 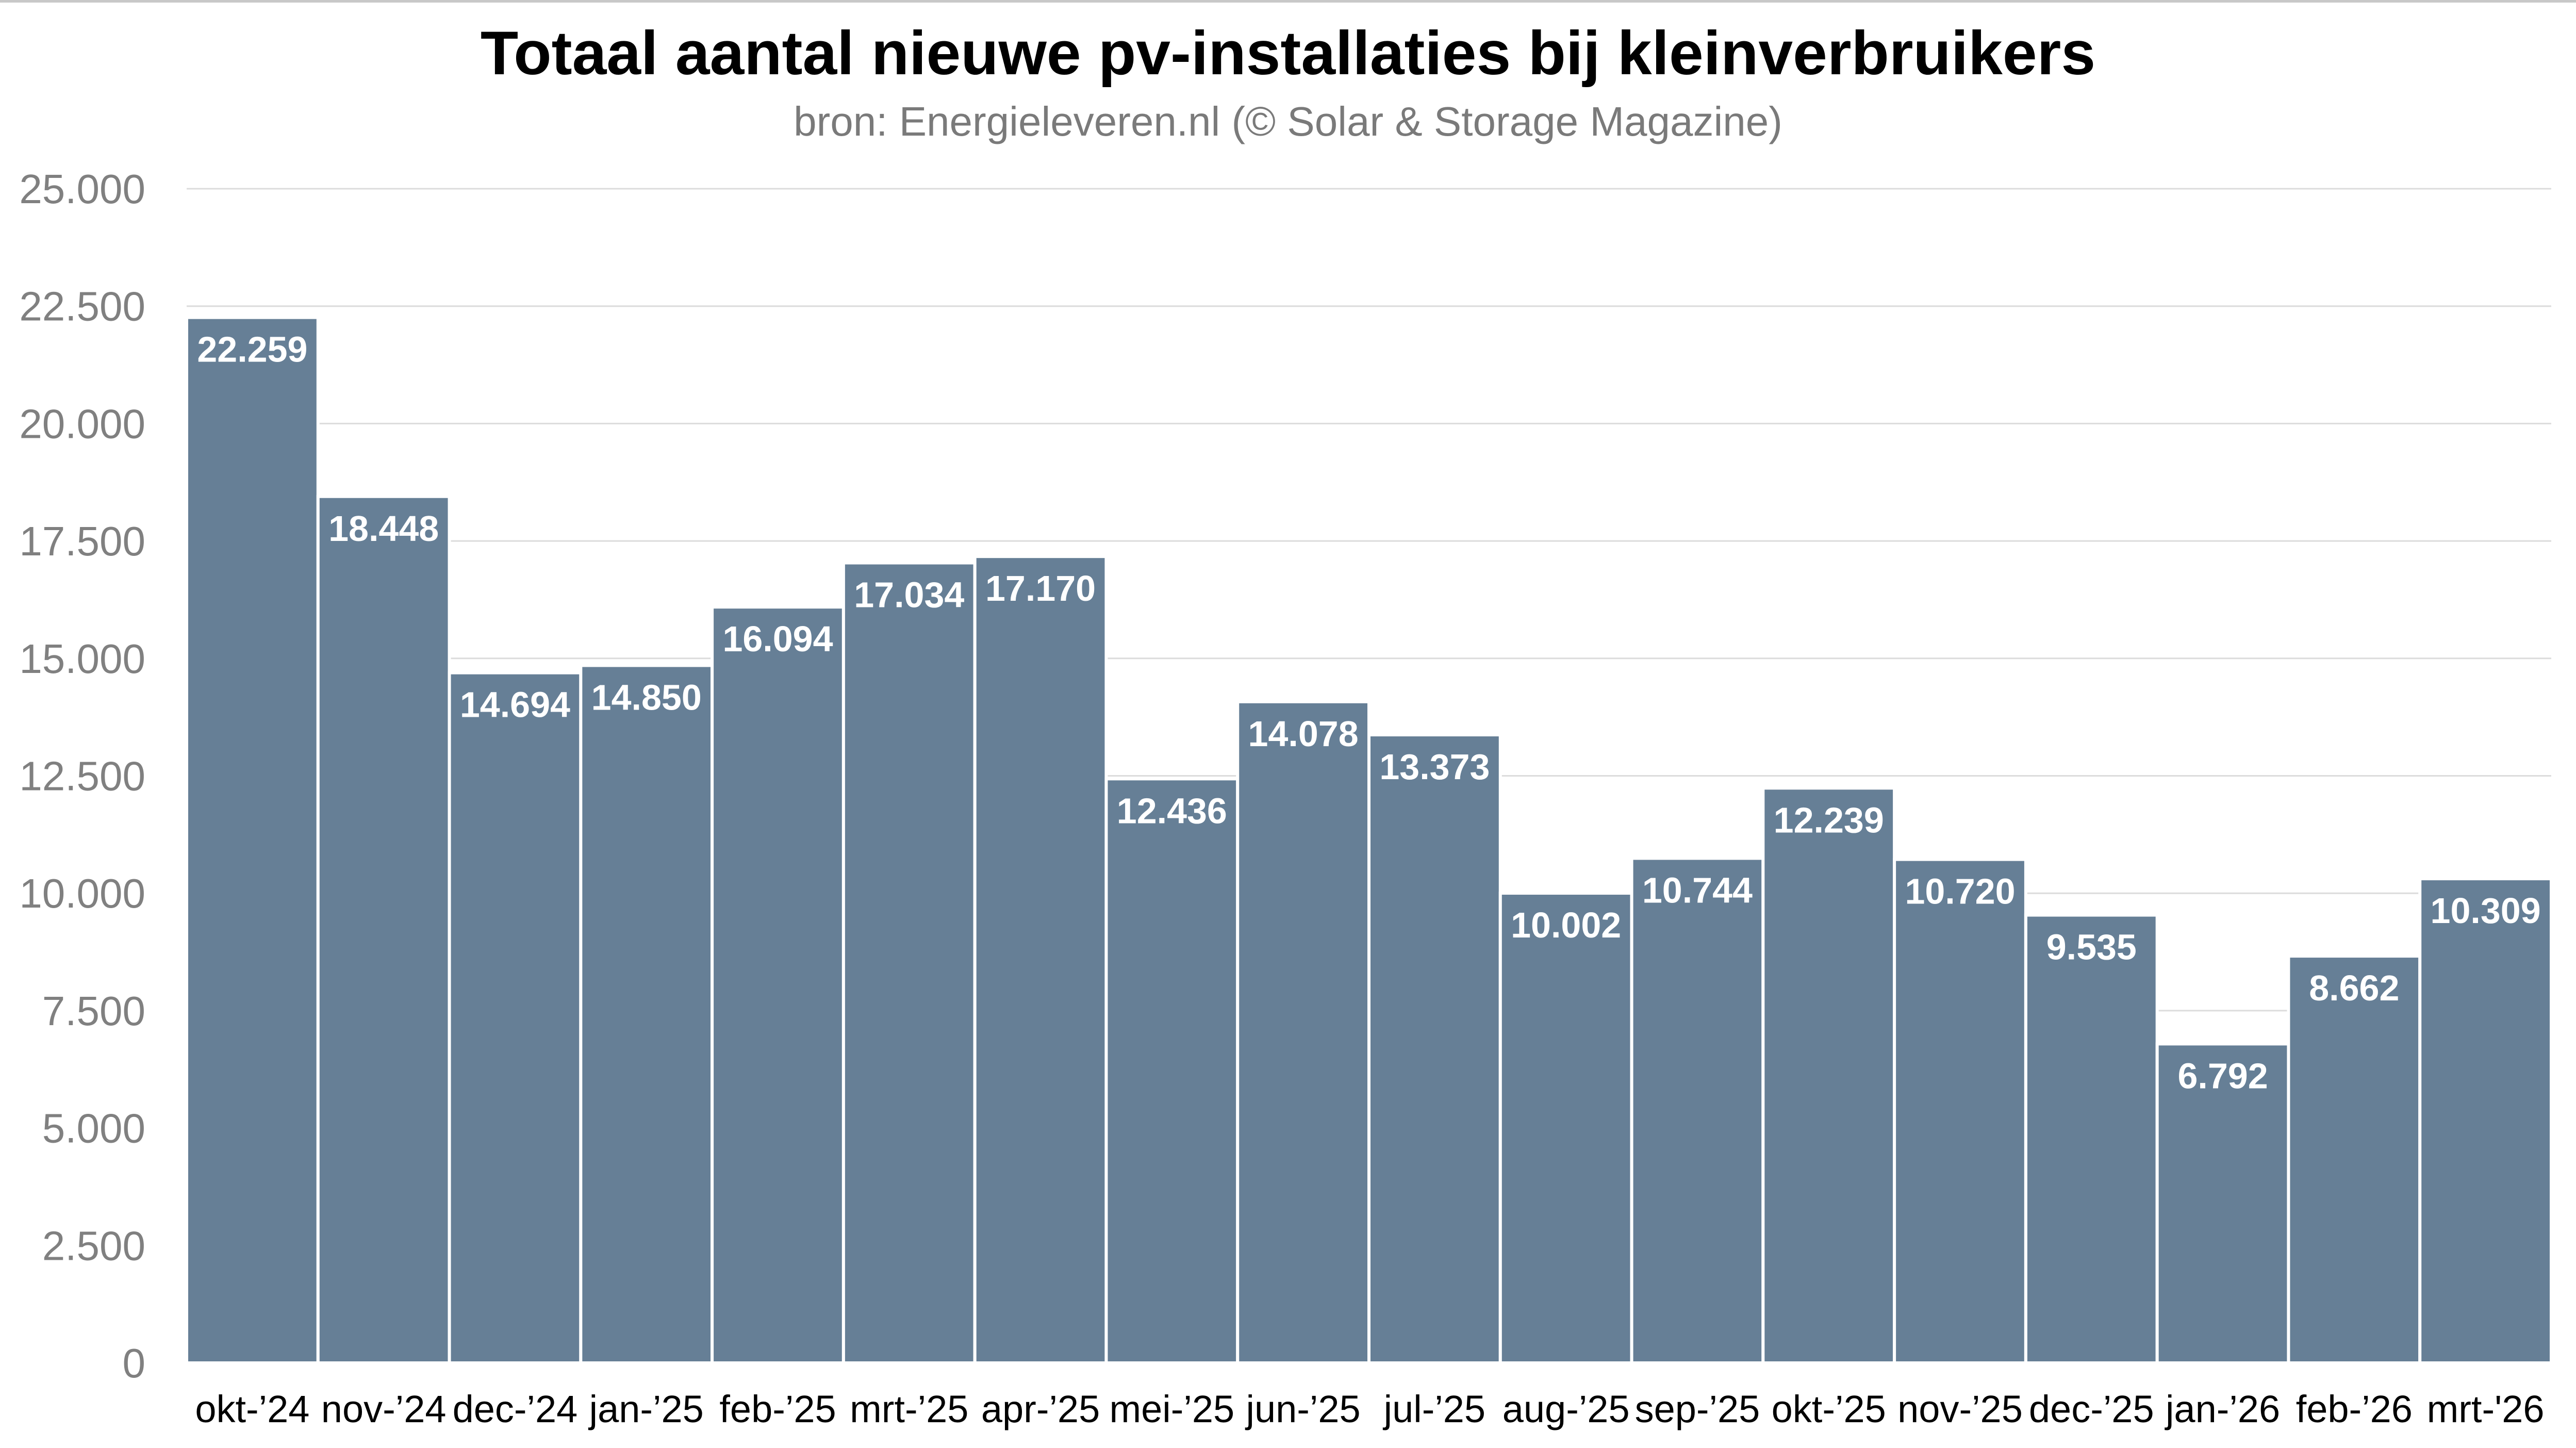 What do you see at coordinates (94, 1129) in the screenshot?
I see `y-tick-label: 5.000` at bounding box center [94, 1129].